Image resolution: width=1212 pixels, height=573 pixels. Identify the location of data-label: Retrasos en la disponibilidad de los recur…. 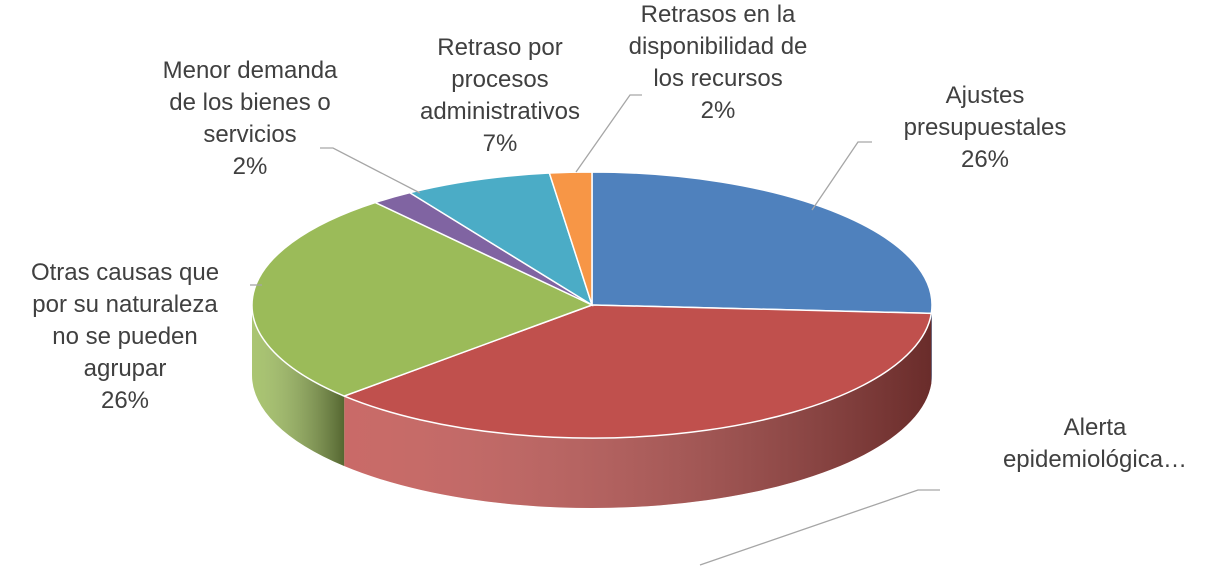
(718, 62).